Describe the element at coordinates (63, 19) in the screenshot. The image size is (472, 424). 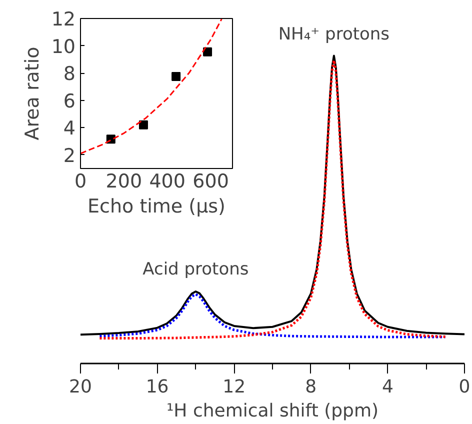
I see `y-tick-label: 12` at that location.